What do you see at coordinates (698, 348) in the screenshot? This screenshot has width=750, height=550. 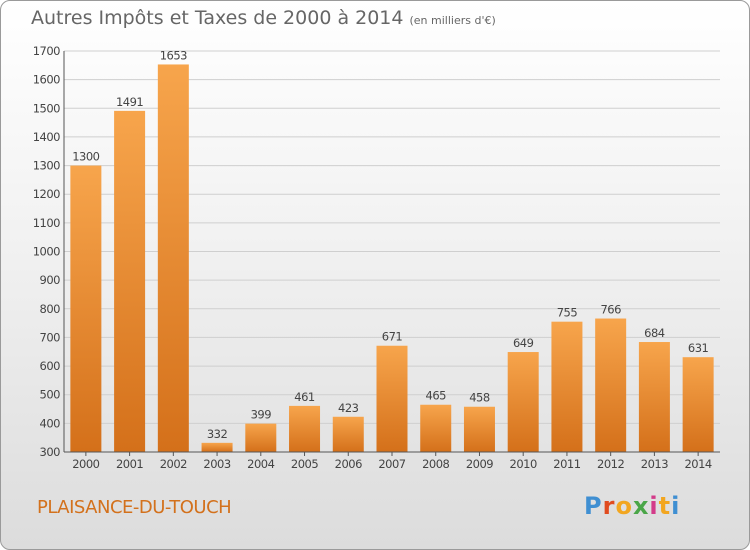 I see `data-label: 631` at bounding box center [698, 348].